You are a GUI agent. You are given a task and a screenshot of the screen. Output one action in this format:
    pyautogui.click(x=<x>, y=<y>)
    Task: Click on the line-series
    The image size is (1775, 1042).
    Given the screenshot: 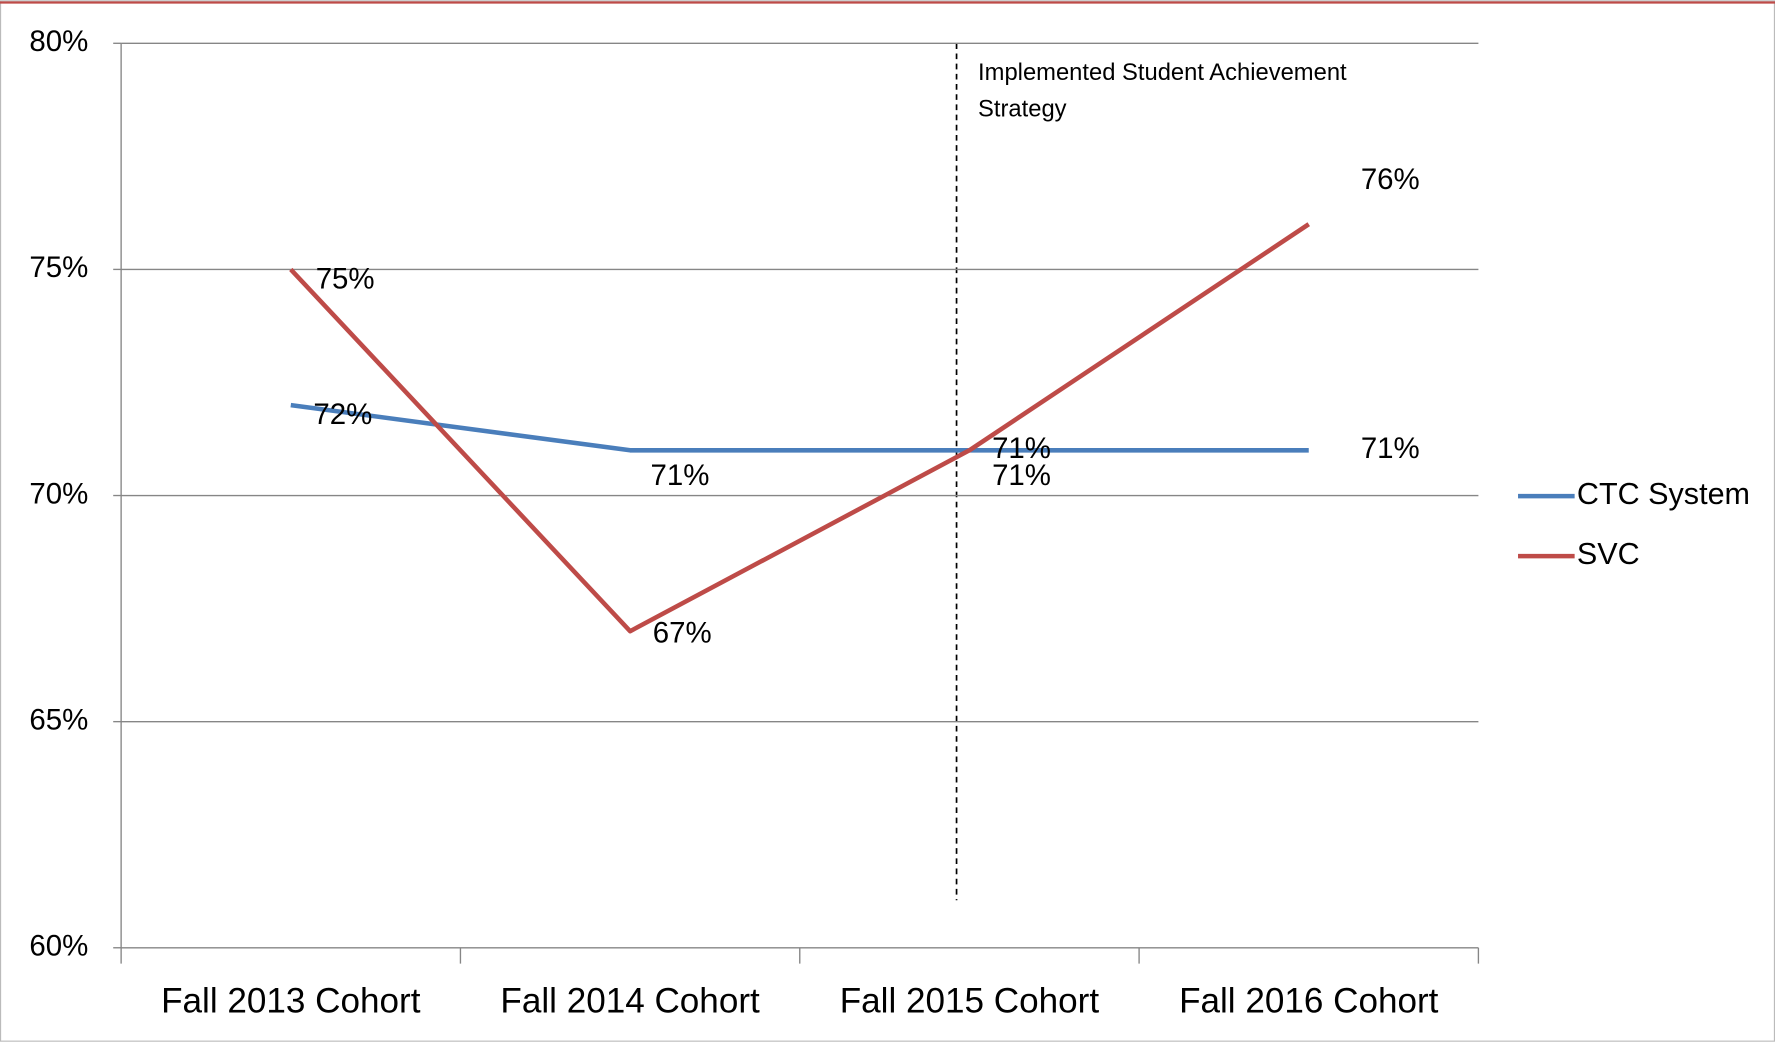 What is the action you would take?
    pyautogui.click(x=799, y=427)
    